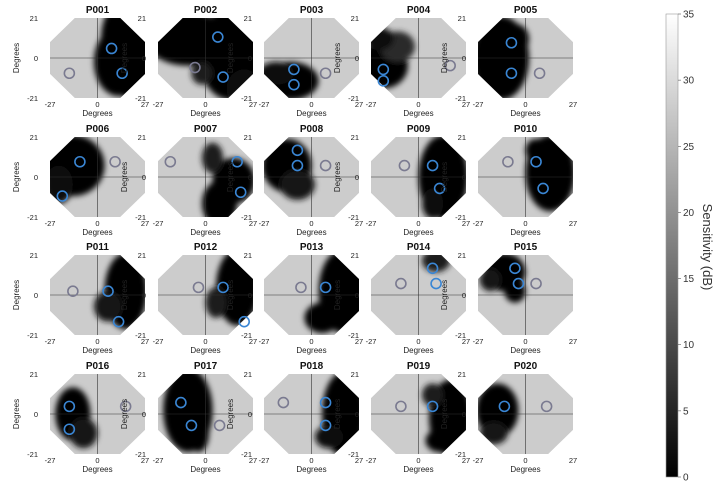 The height and width of the screenshot is (495, 720). Describe the element at coordinates (97, 247) in the screenshot. I see `panel-title: P011` at that location.